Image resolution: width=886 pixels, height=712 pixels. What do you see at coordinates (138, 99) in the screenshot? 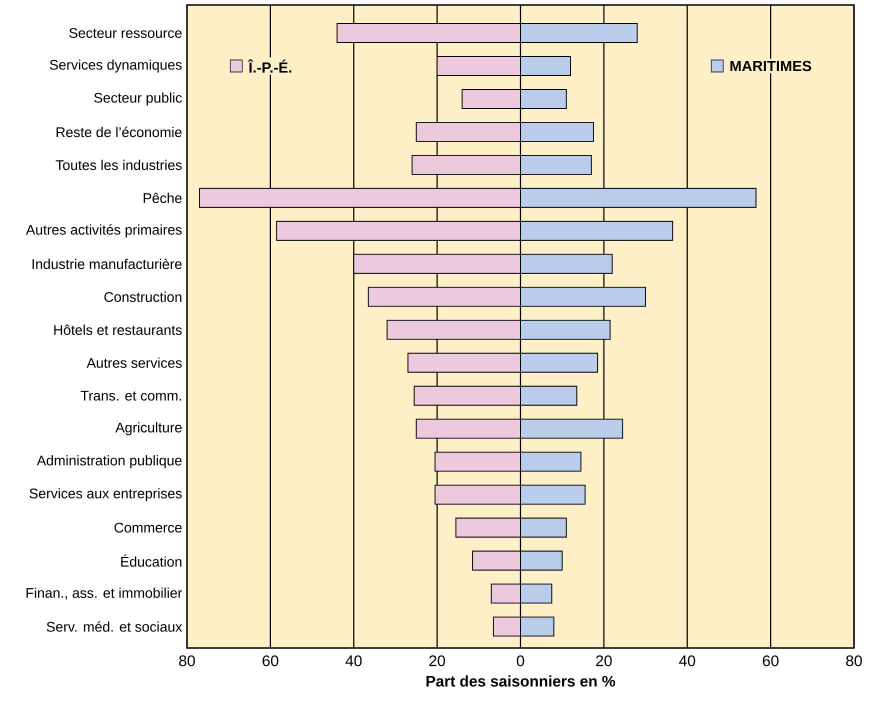
I see `y-tick-label: Secteur public` at bounding box center [138, 99].